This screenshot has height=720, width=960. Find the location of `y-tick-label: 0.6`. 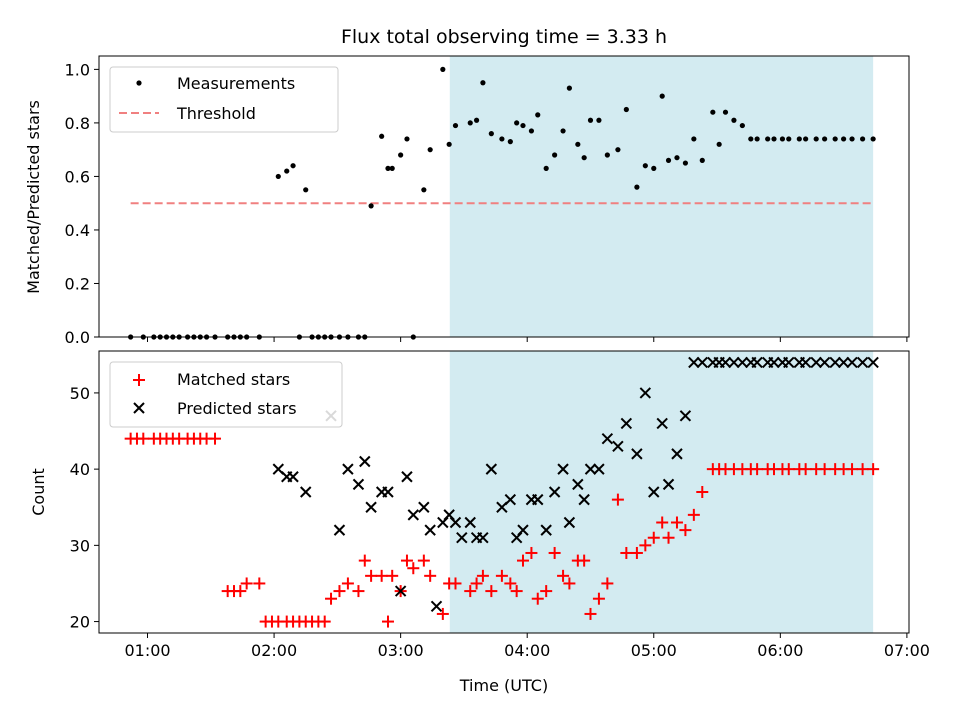

y-tick-label: 0.6 is located at coordinates (77, 176).